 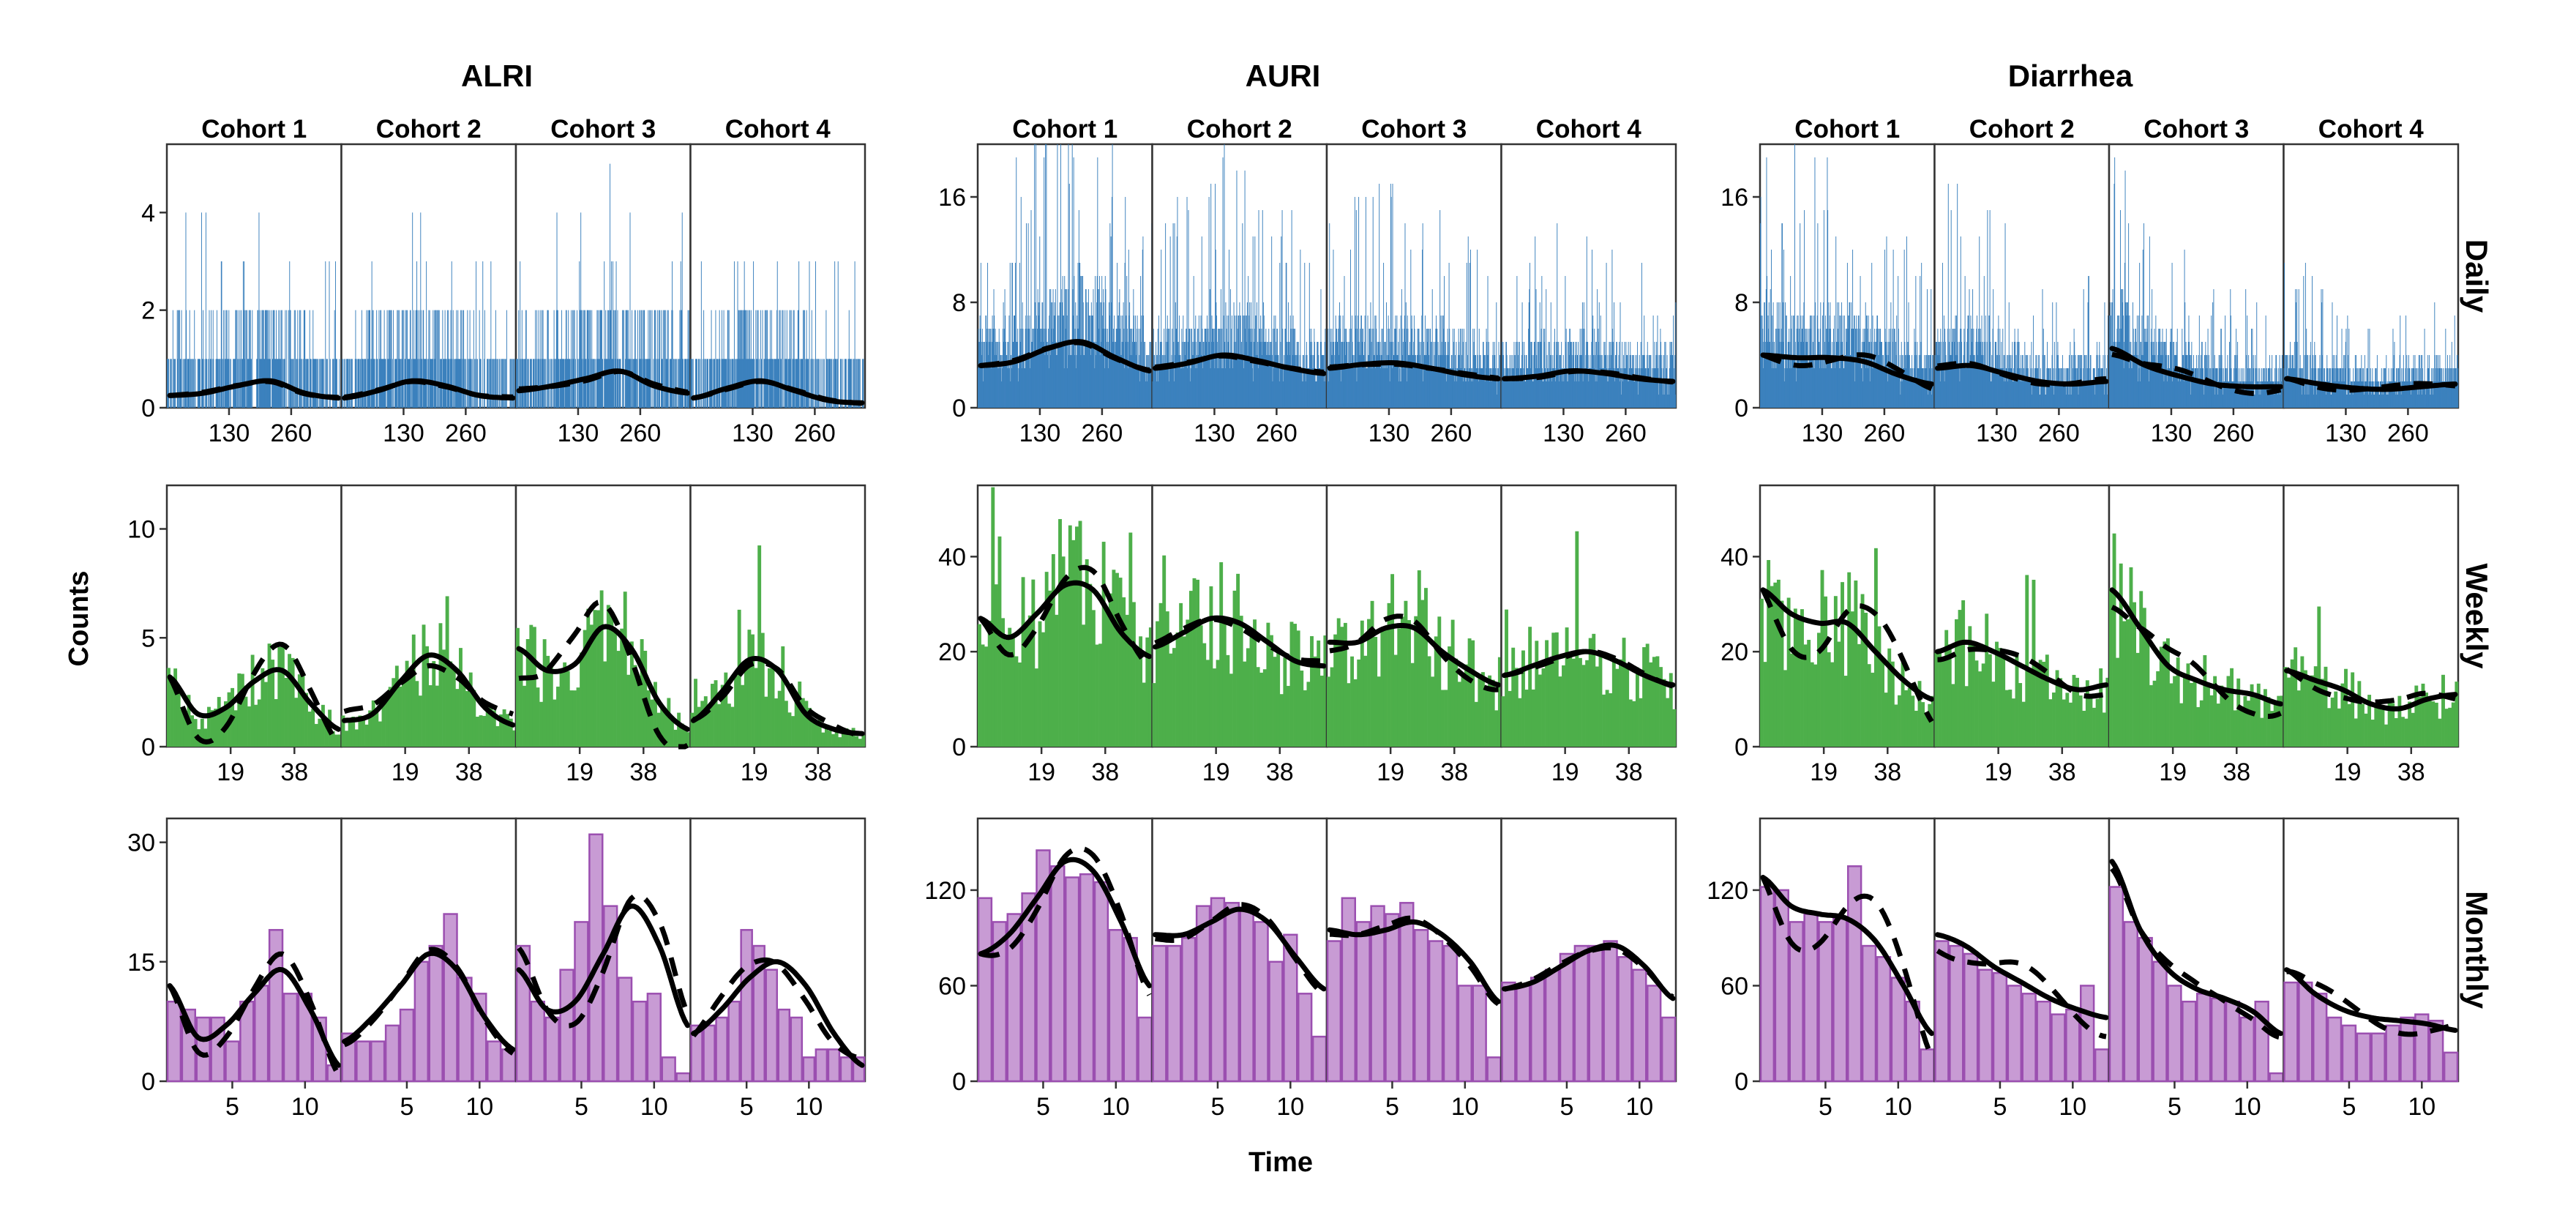 I want to click on panel-auri-monthly-cohort-2: 5 10, so click(x=1239, y=969).